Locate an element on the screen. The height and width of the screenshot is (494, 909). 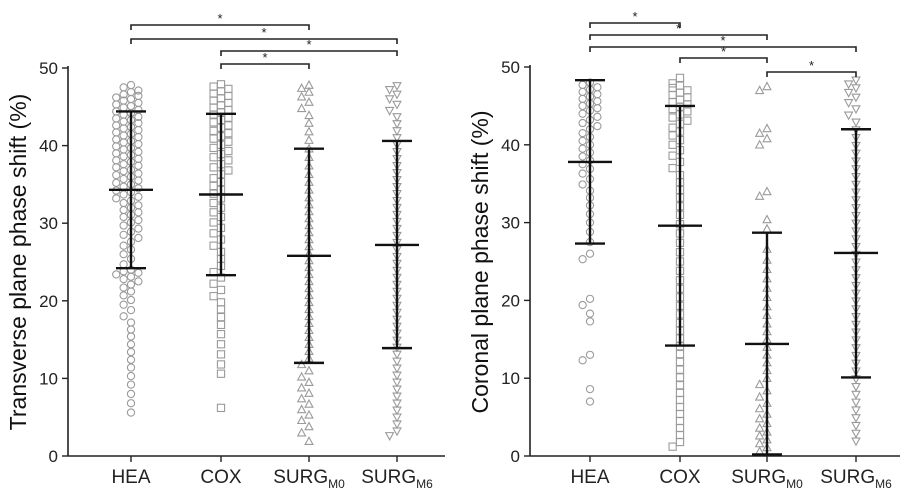
y-tick-label: 10 is located at coordinates (510, 378).